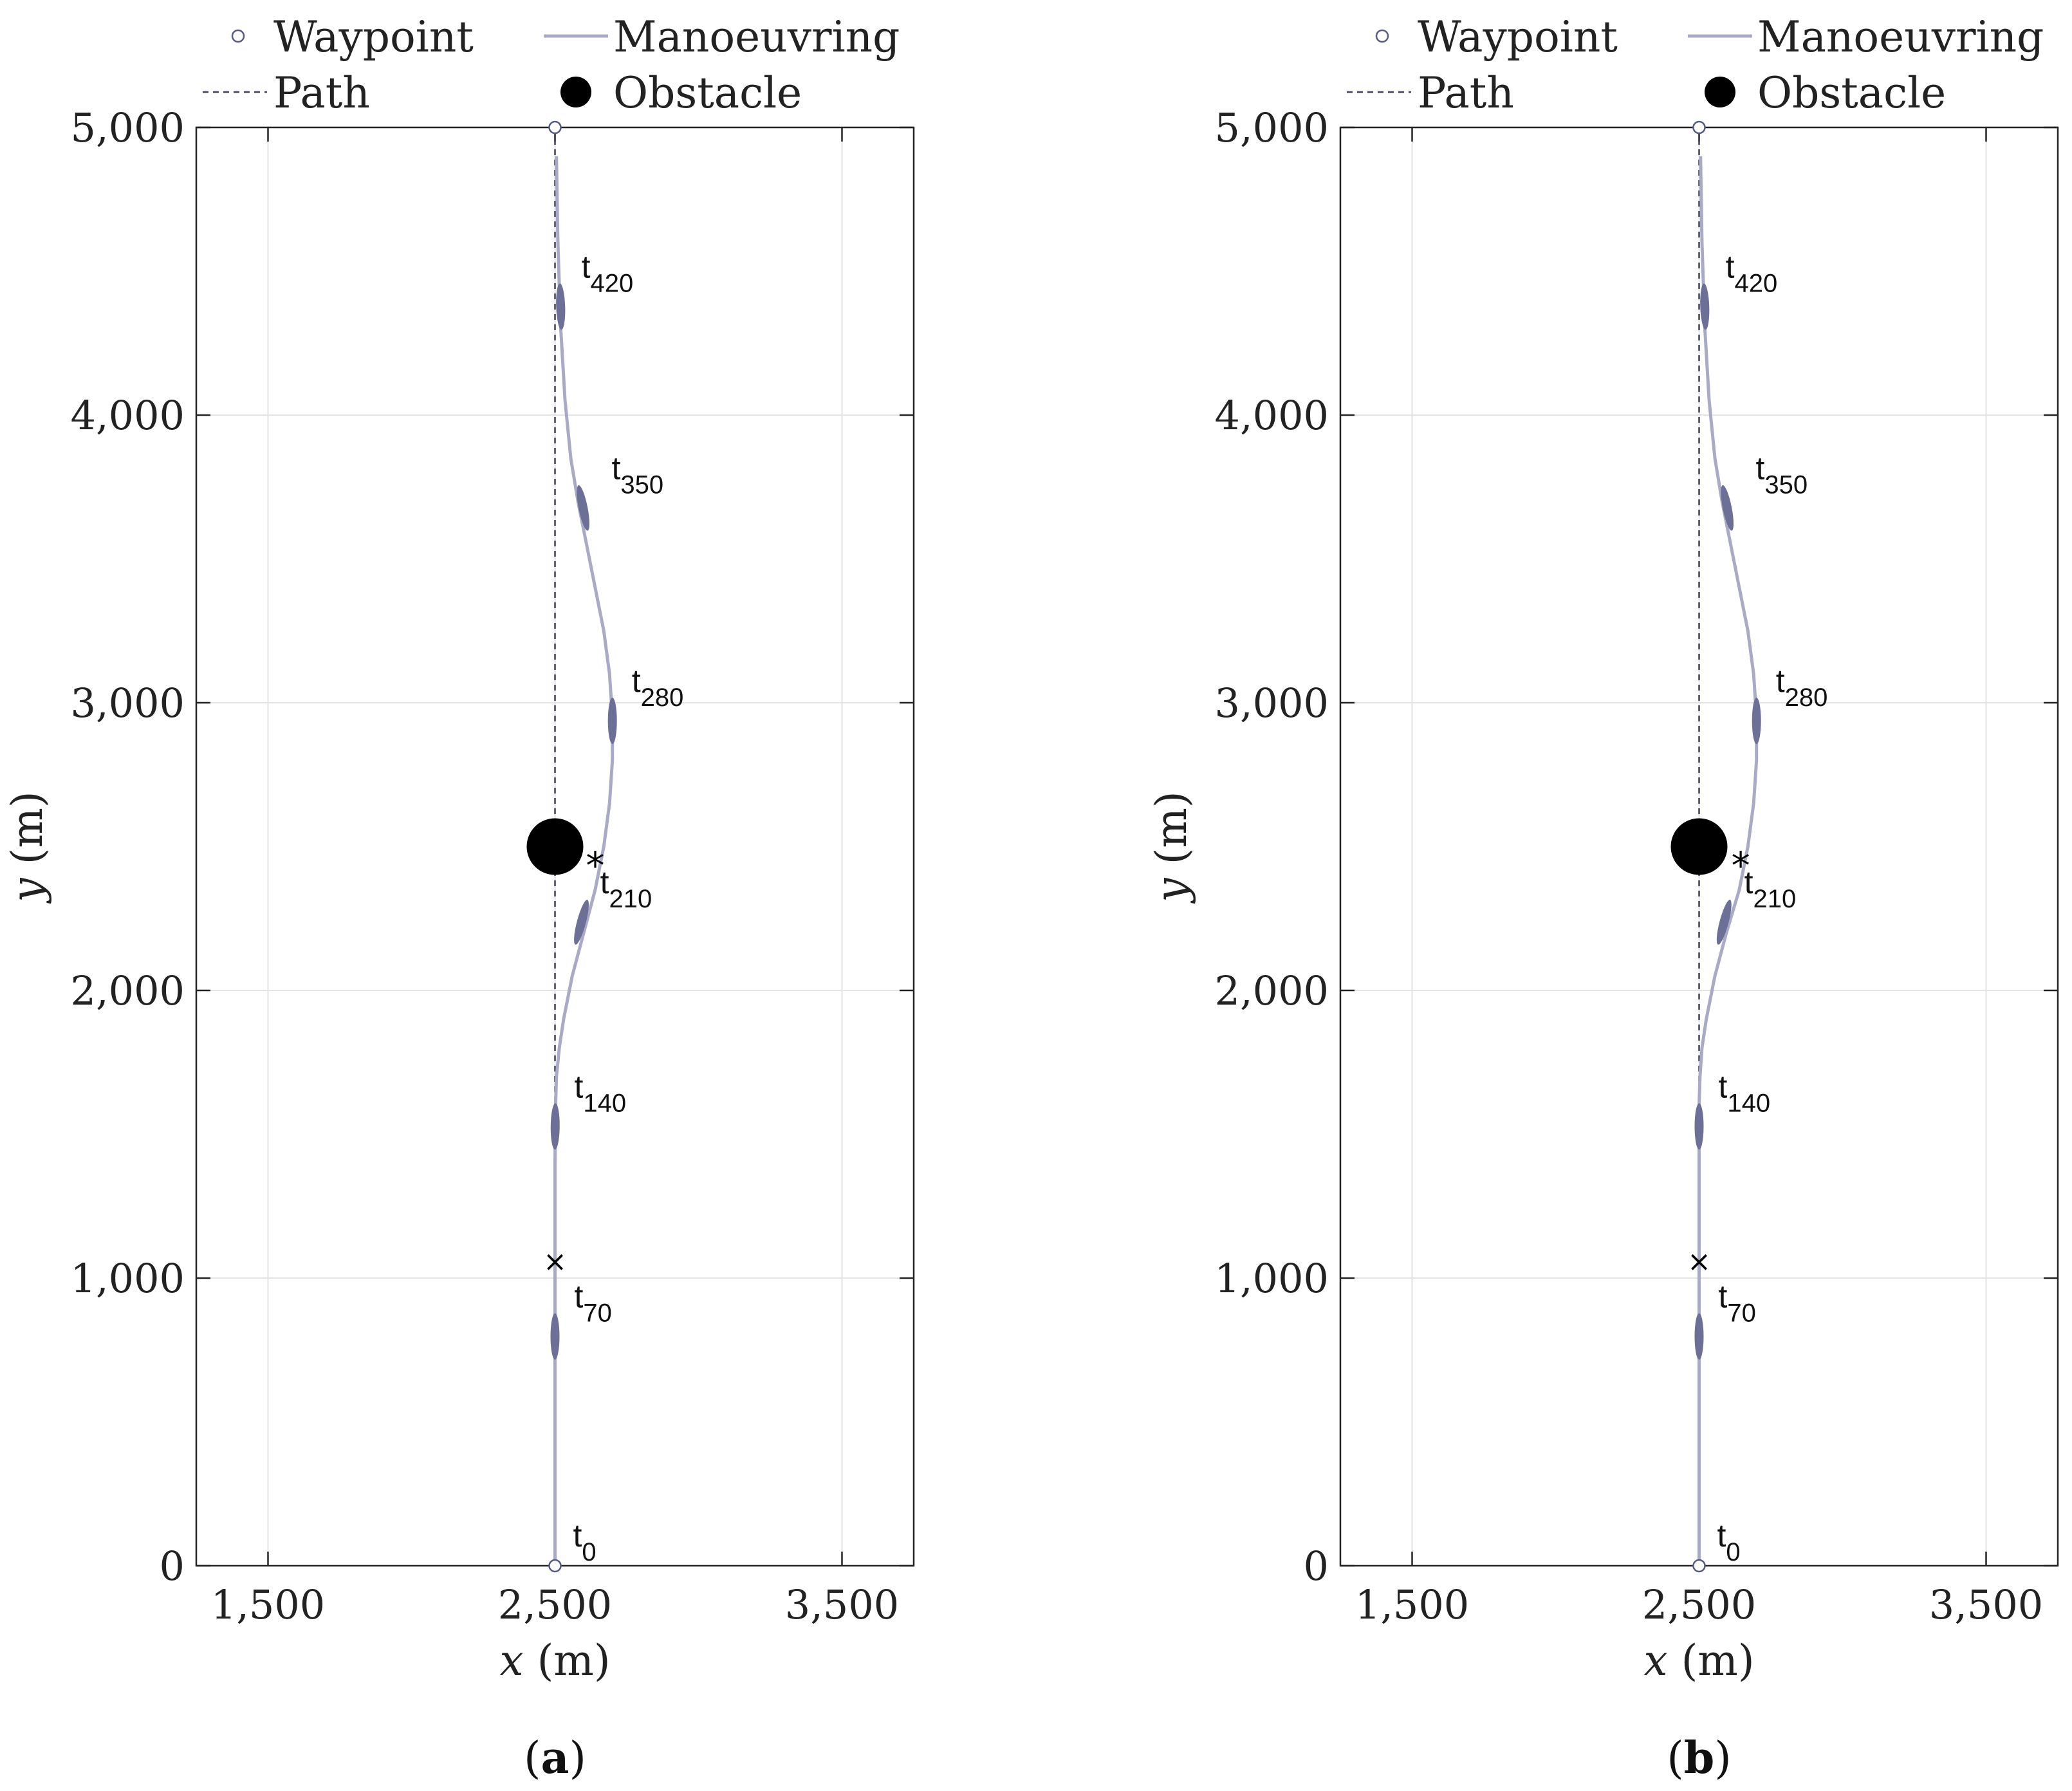 This screenshot has width=2072, height=1791. I want to click on x-tick-label: 1,500, so click(268, 1604).